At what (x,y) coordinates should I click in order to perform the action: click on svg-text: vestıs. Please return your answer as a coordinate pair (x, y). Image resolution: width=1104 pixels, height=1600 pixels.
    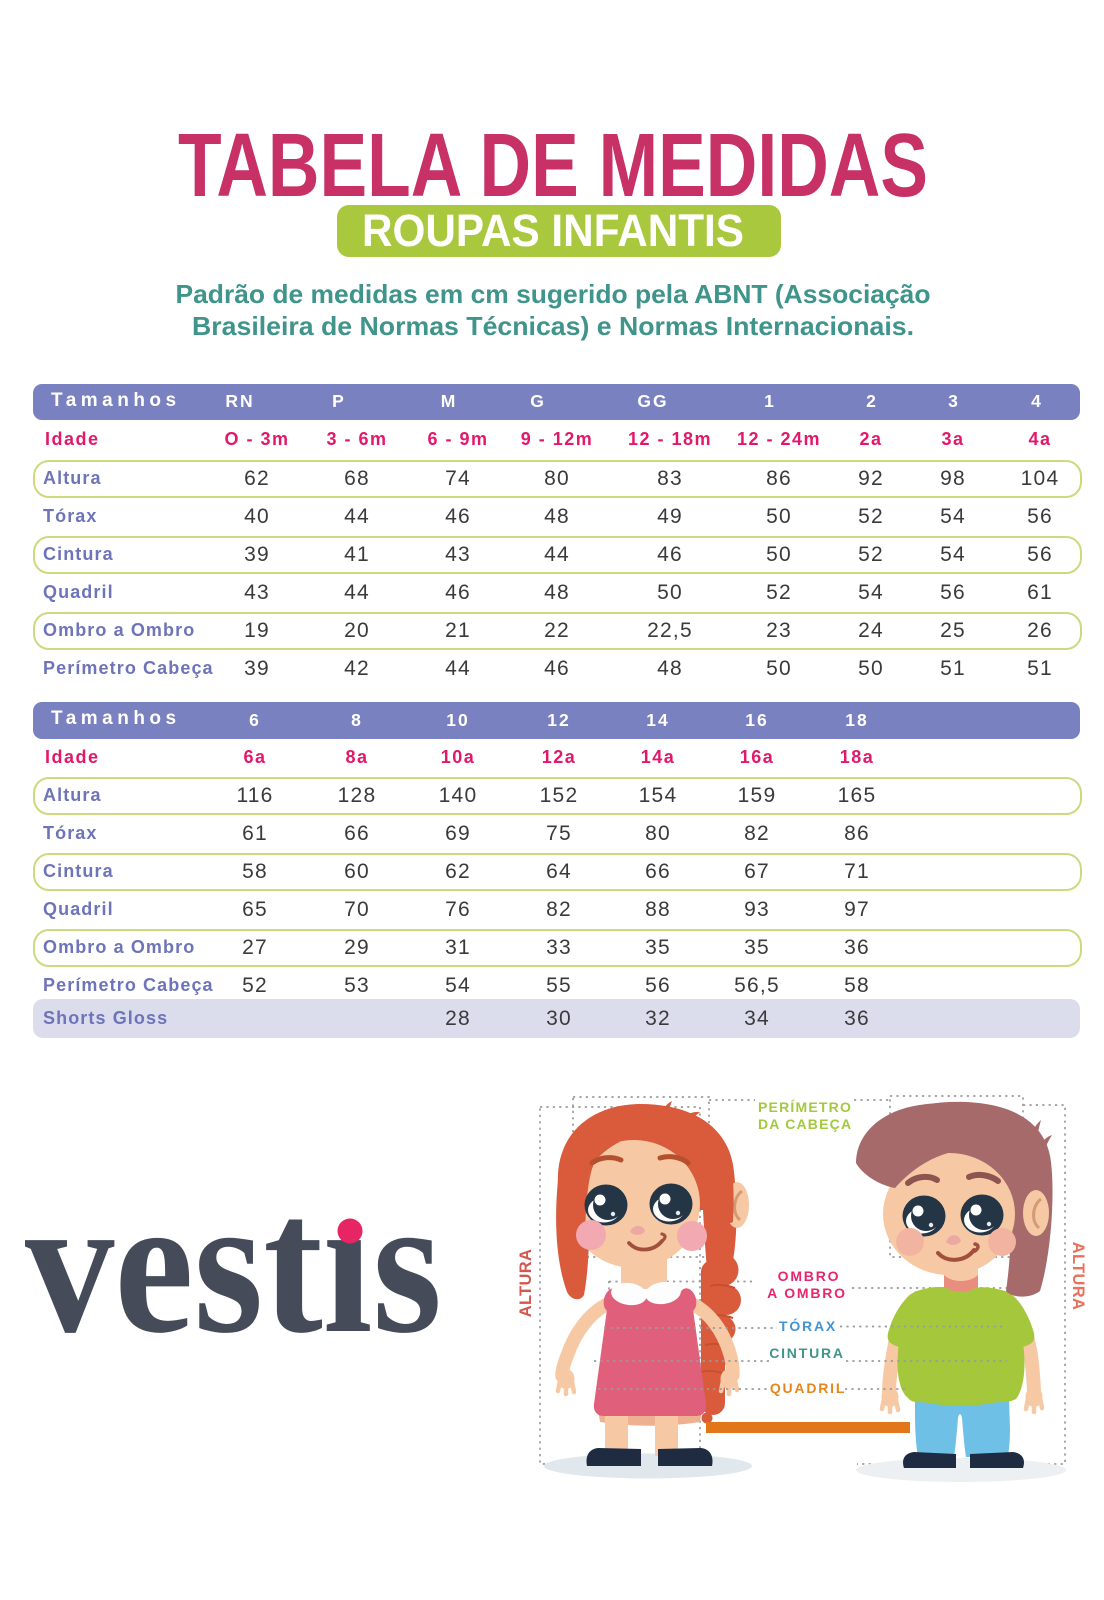
    Looking at the image, I should click on (233, 1264).